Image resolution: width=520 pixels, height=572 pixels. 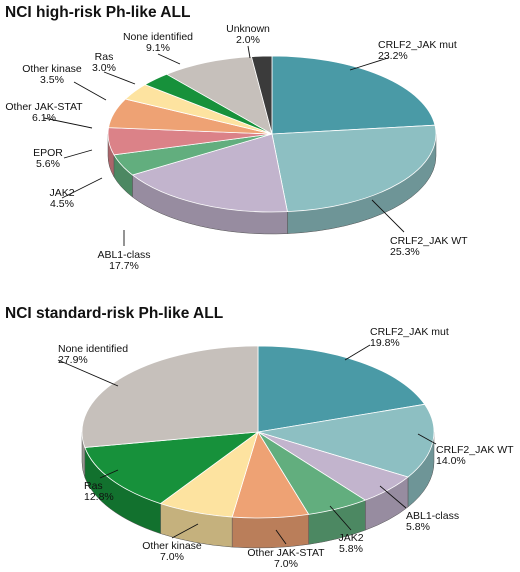 What do you see at coordinates (270, 531) in the screenshot?
I see `slice-side-other-jak-stat` at bounding box center [270, 531].